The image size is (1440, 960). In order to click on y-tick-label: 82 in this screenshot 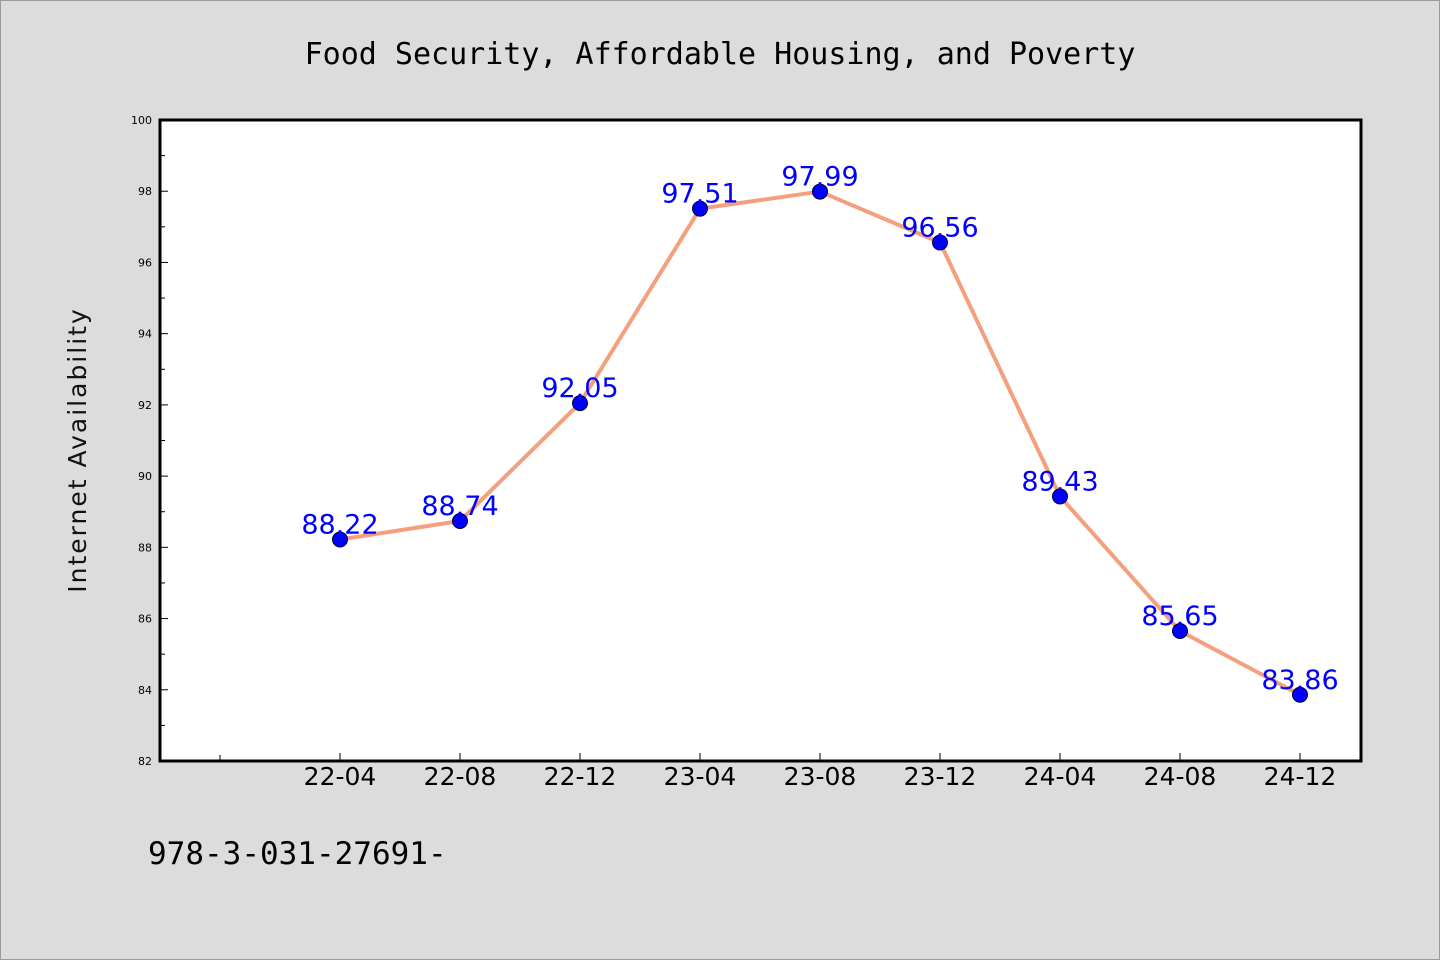, I will do `click(145, 761)`.